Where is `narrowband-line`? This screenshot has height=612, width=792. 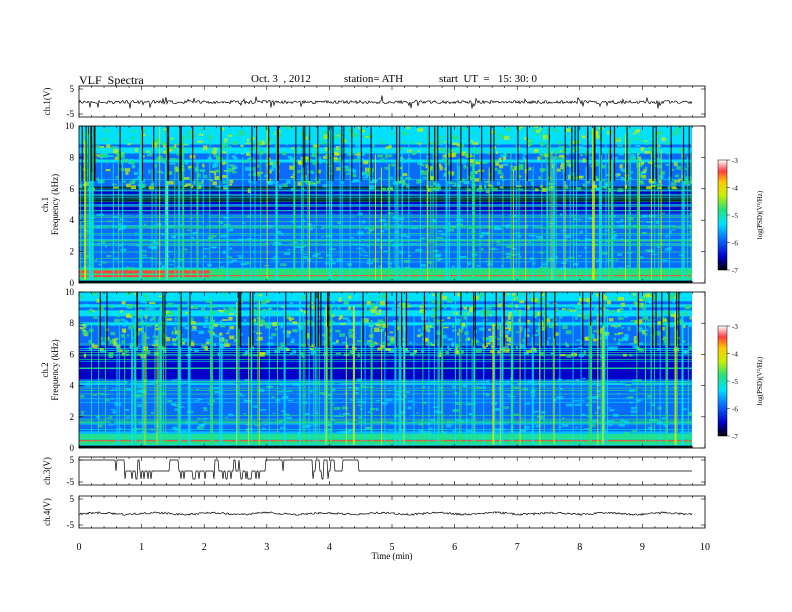 narrowband-line is located at coordinates (385, 216).